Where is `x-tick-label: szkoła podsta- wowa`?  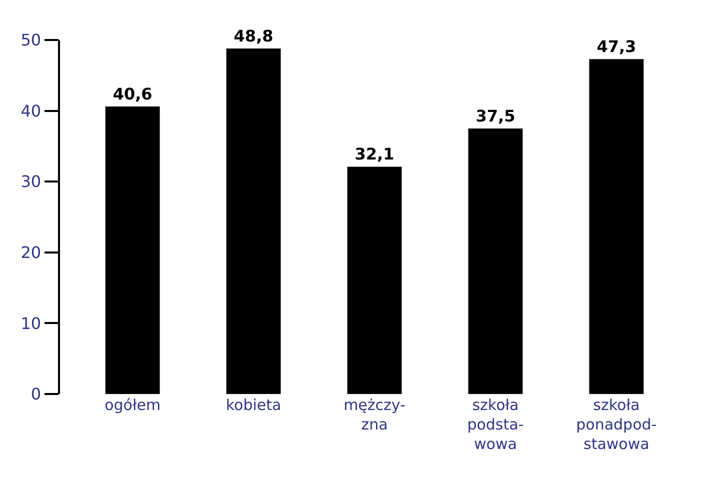 x-tick-label: szkoła podsta- wowa is located at coordinates (495, 424).